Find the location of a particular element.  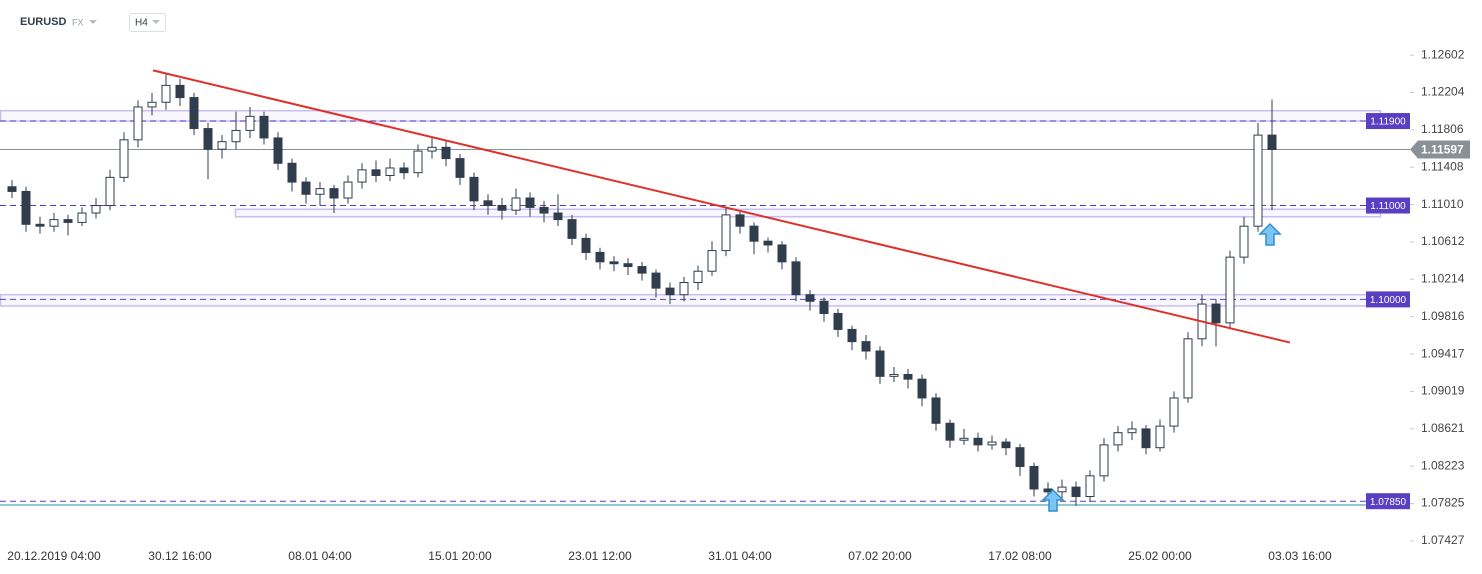

y-tick-label: 1.08223 is located at coordinates (1443, 465).